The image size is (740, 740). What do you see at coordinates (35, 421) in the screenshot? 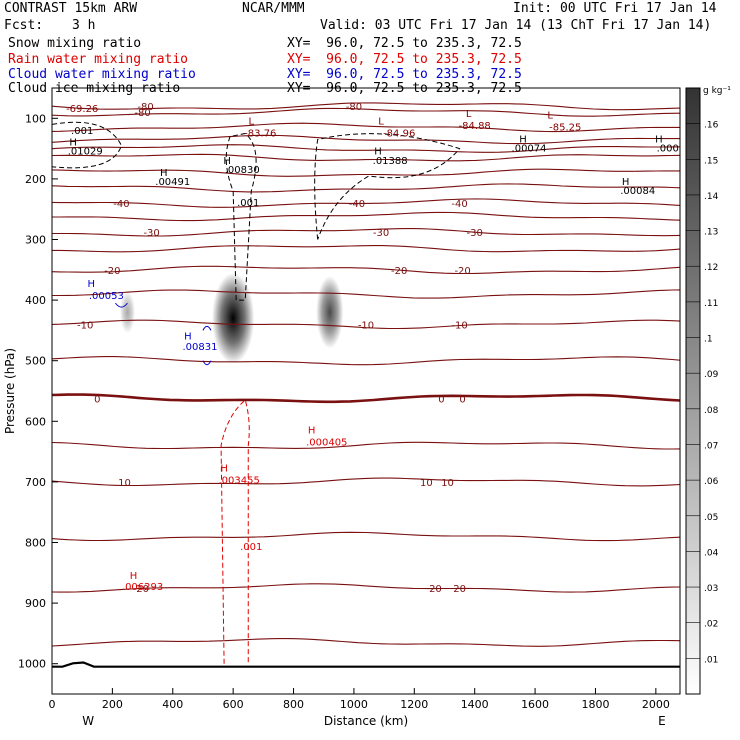
I see `y-tick-label: 600` at bounding box center [35, 421].